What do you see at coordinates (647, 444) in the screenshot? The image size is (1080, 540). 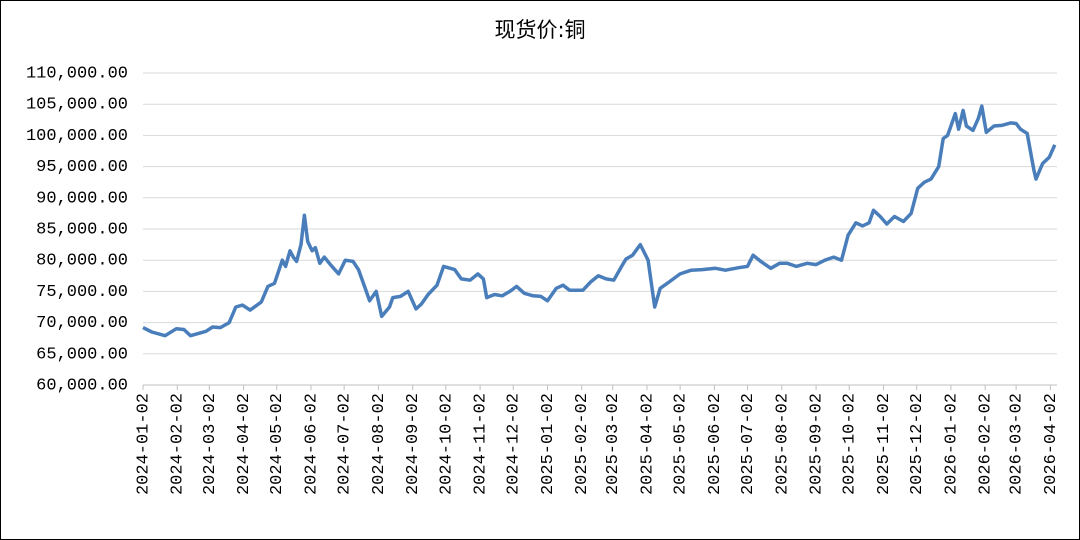 I see `x-tick-label: 2025-04-02` at bounding box center [647, 444].